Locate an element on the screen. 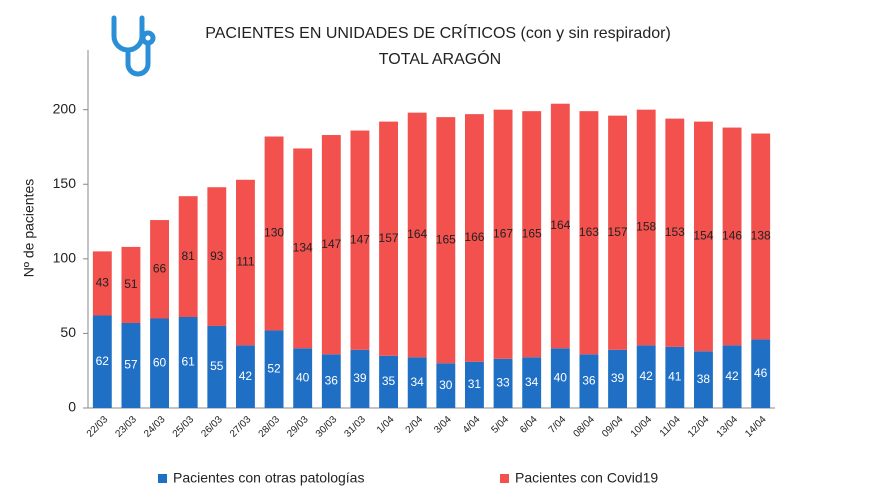 This screenshot has height=495, width=880. value-label: 60 is located at coordinates (160, 362).